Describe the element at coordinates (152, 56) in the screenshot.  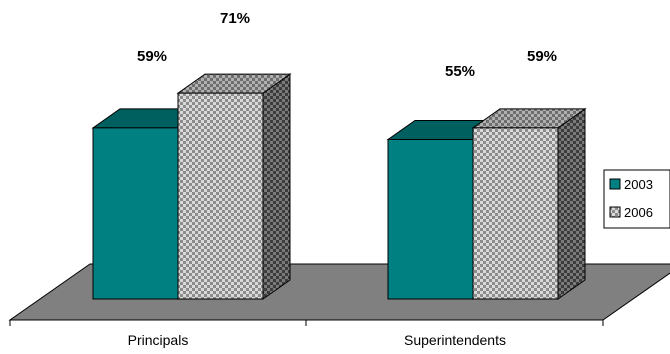
I see `data-label-principals-2003: 59%` at that location.